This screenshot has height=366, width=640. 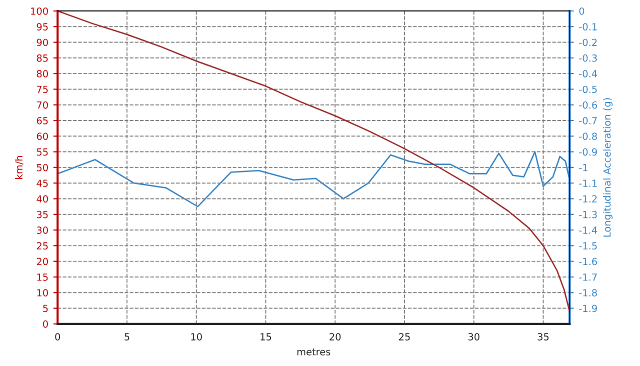 I want to click on x-tick-label: 10, so click(x=196, y=336).